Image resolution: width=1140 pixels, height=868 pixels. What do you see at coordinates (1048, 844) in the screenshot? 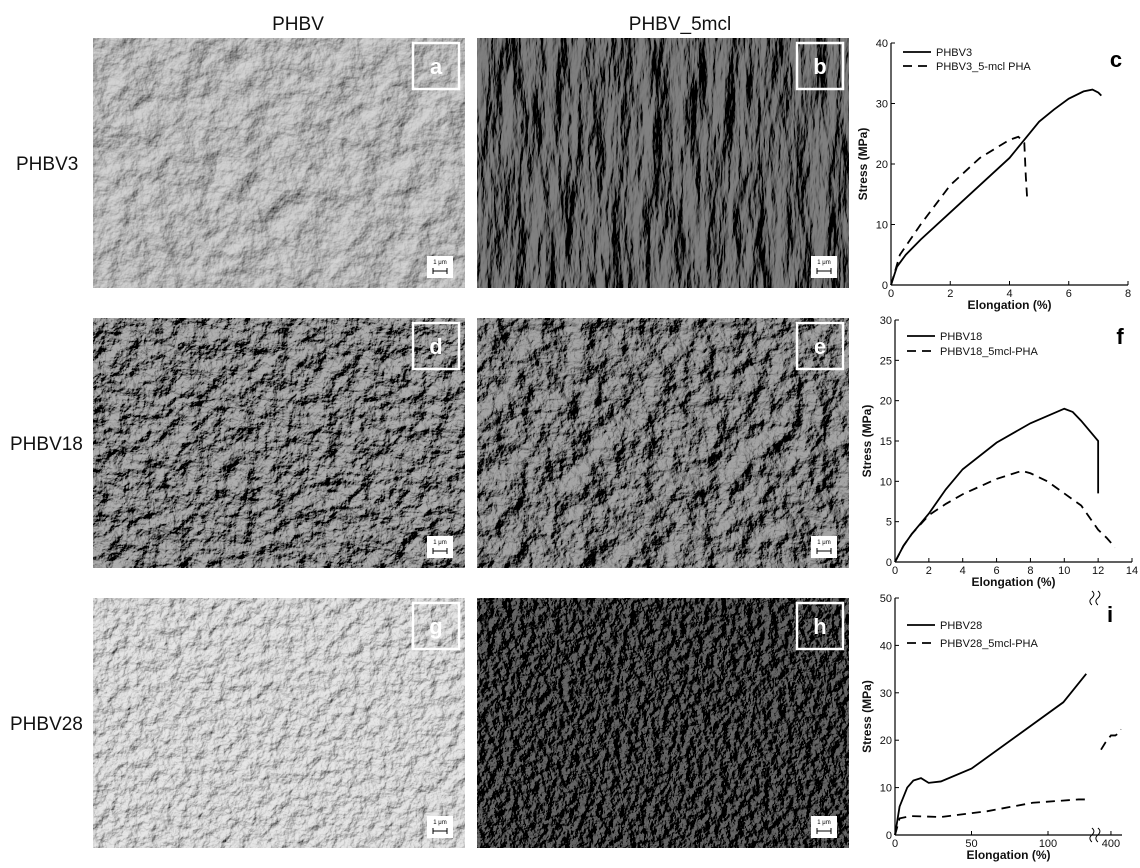
I see `x-tick-label: 100` at bounding box center [1048, 844].